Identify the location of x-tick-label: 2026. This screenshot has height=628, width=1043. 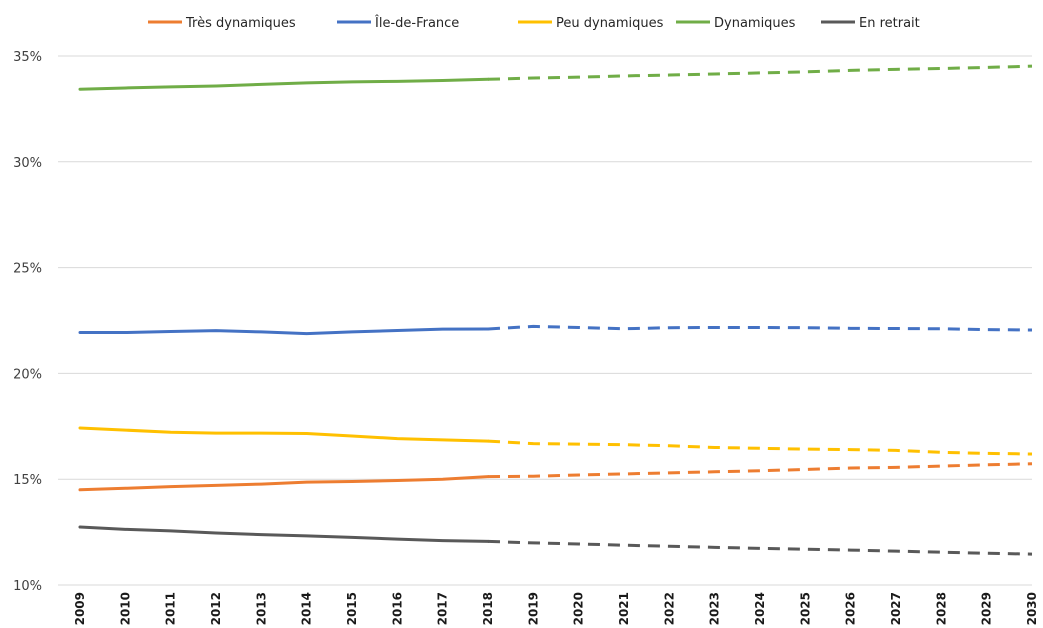
(851, 608).